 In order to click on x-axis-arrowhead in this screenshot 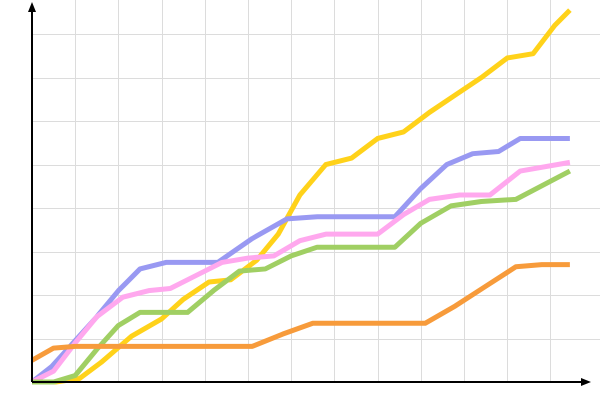, I will do `click(586, 382)`.